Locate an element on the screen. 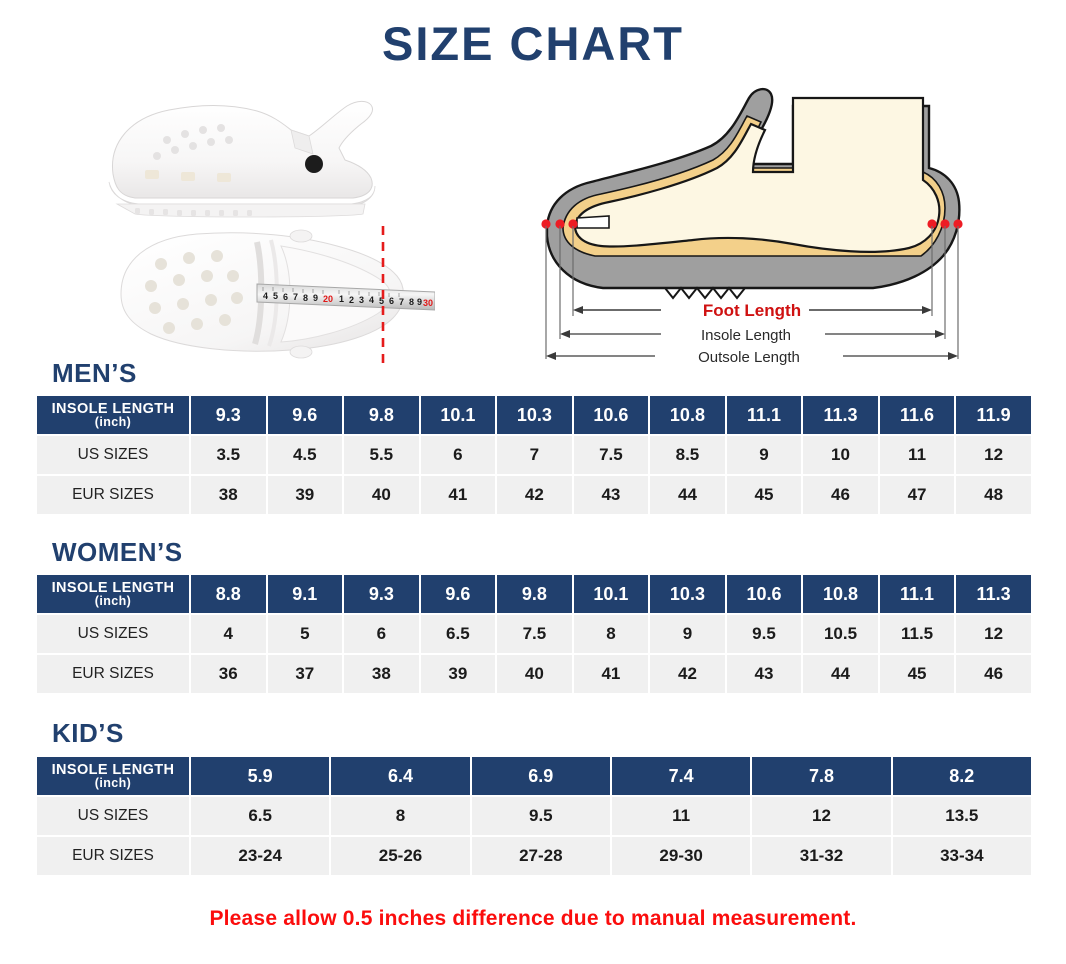  table-row: EUR SIZES 23-24 25-26 27-28 29-30 31-32 33-34 is located at coordinates (534, 856).